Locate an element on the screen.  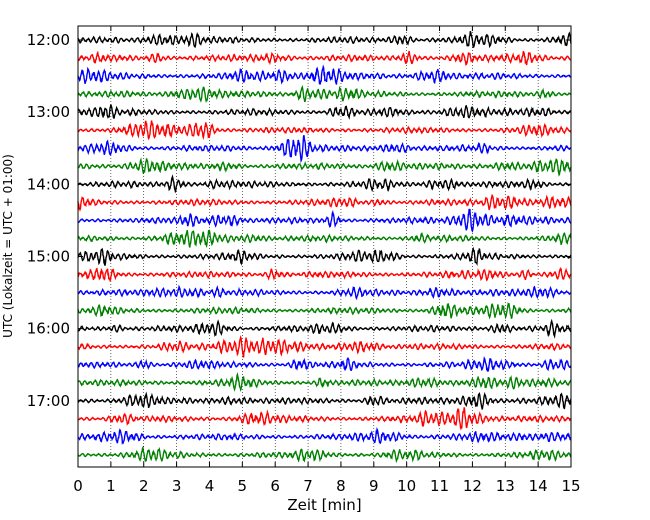
x-tick-label-8: 8 is located at coordinates (341, 486).